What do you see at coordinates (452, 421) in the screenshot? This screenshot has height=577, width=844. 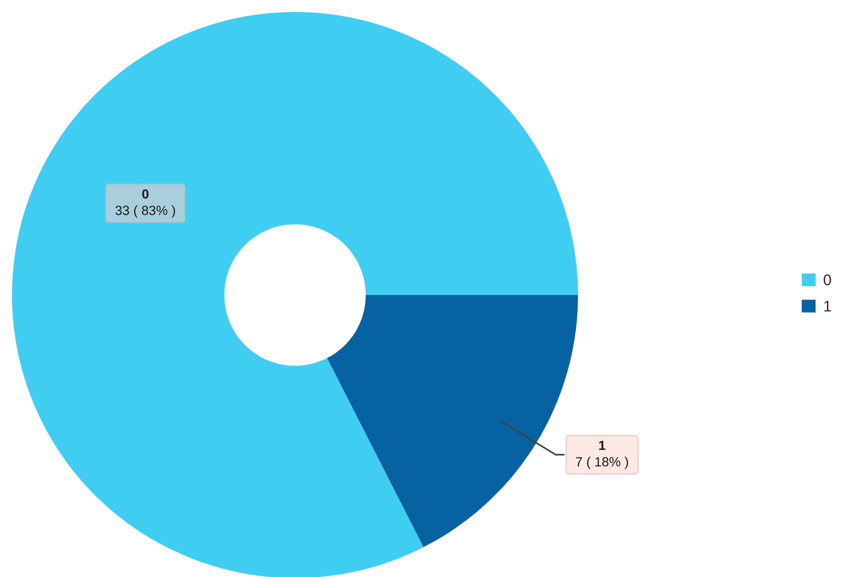 I see `donut-slice` at bounding box center [452, 421].